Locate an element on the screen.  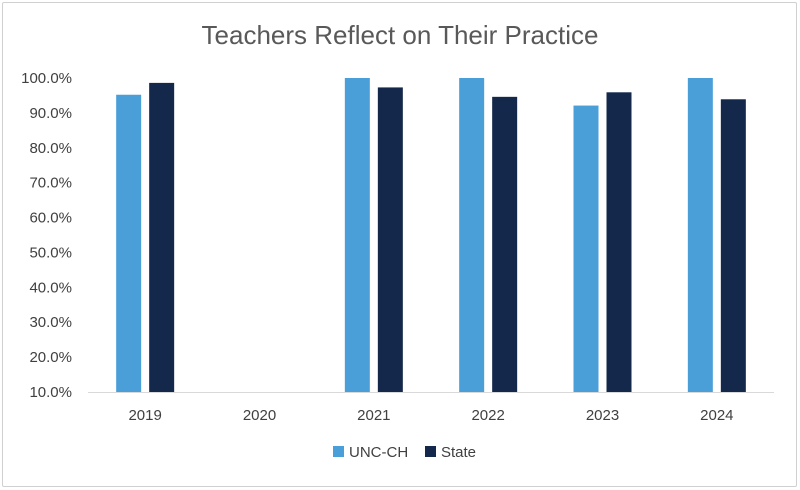
x-tick-label: 2024 is located at coordinates (716, 415).